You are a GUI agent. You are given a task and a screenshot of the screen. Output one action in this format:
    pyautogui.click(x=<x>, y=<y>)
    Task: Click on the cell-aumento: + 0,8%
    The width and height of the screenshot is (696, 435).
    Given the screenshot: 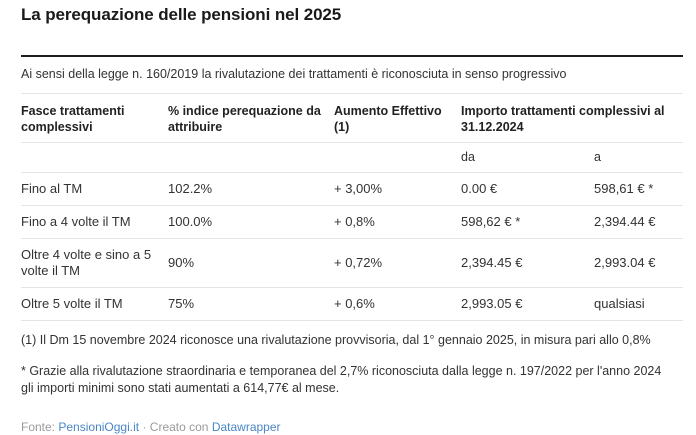 What is the action you would take?
    pyautogui.click(x=354, y=221)
    